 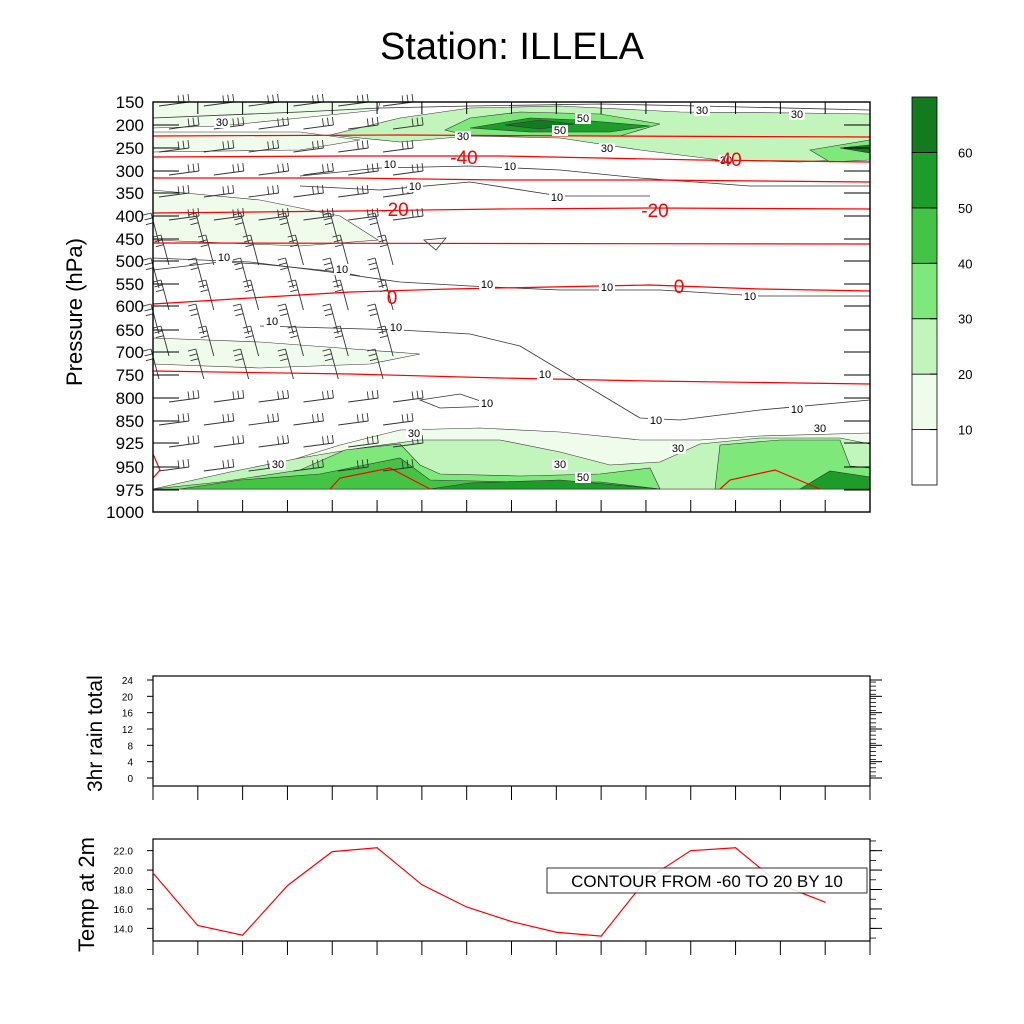 I want to click on contour-line, so click(x=565, y=373).